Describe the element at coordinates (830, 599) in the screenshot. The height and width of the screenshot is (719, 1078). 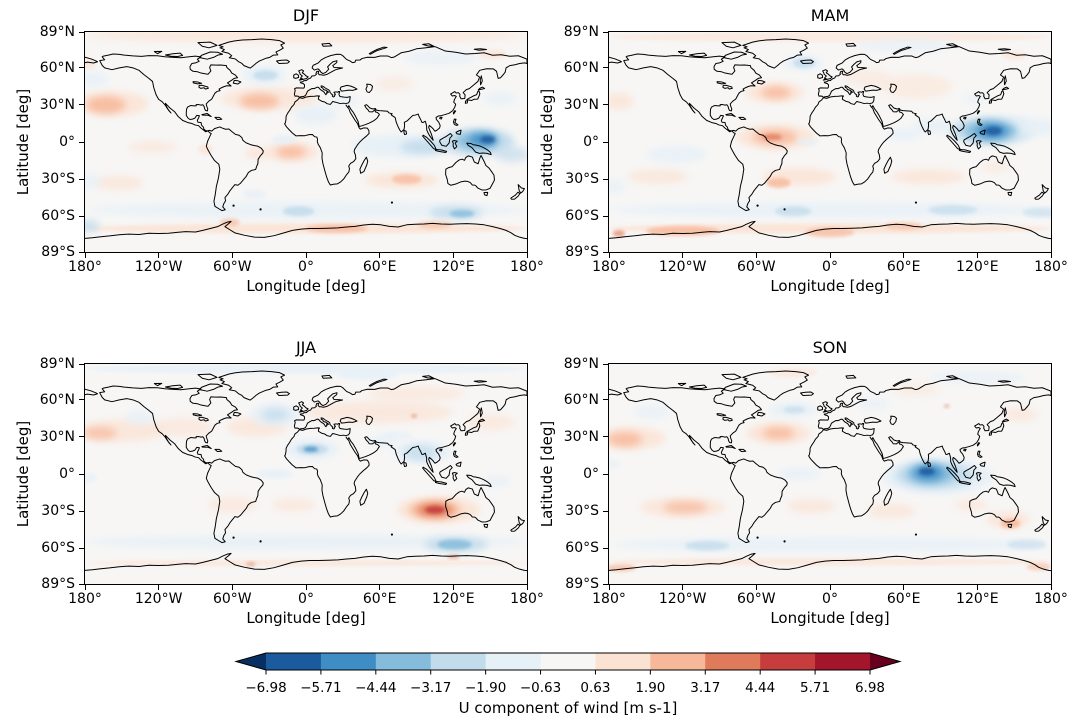
I see `x-tick-label: 0°` at that location.